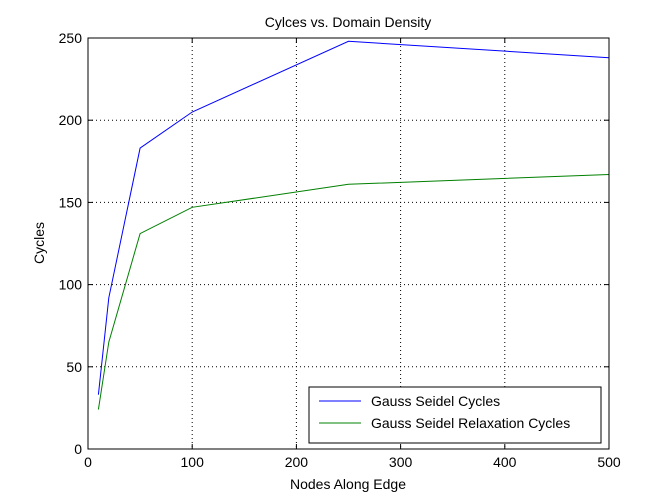 This screenshot has height=504, width=672. Describe the element at coordinates (348, 484) in the screenshot. I see `x-axis-label: Nodes Along Edge` at that location.